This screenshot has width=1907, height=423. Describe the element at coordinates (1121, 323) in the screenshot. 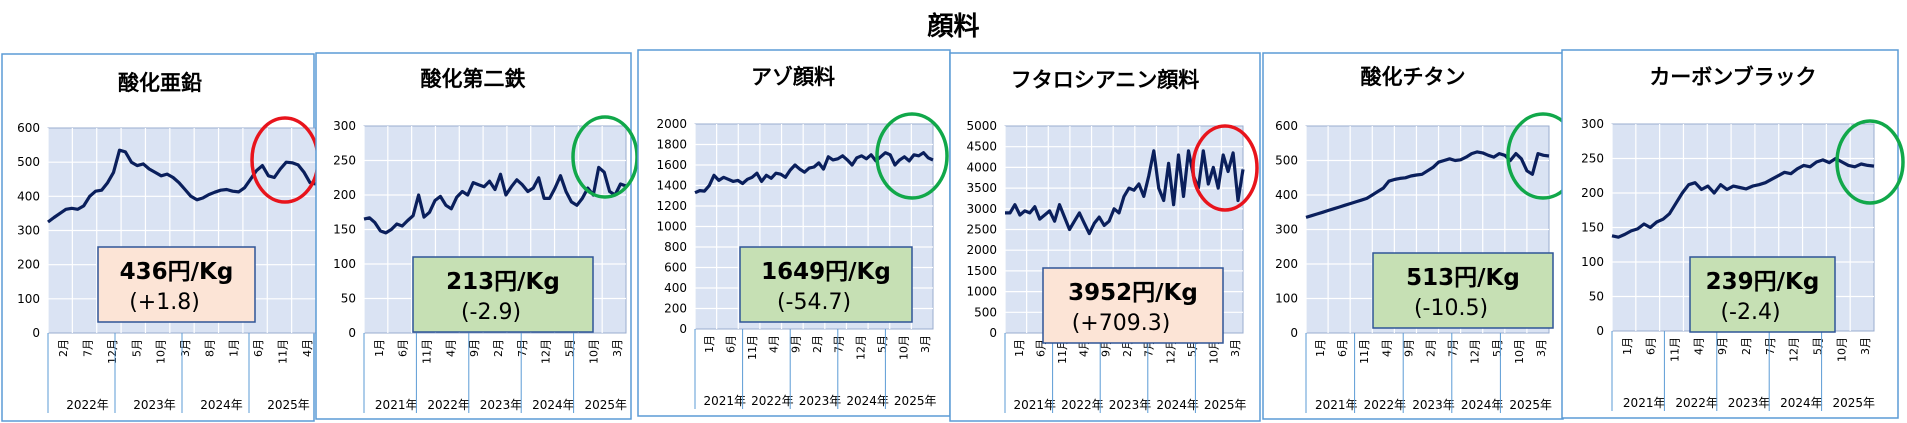

I see `change-label: (+709.3)` at that location.